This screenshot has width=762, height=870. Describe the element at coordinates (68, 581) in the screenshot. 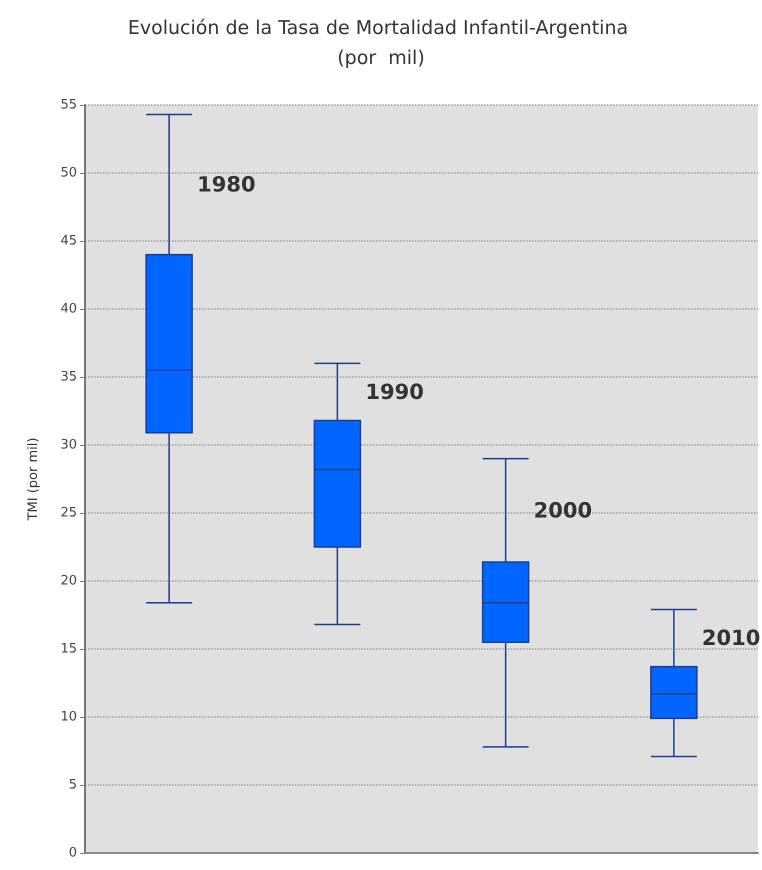

I see `y-tick-label: 20` at that location.